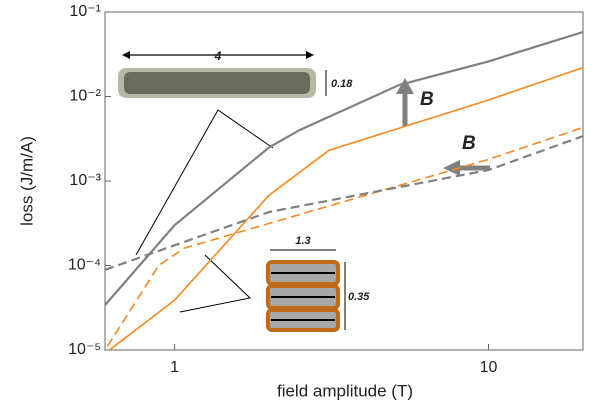 The height and width of the screenshot is (406, 594). Describe the element at coordinates (302, 241) in the screenshot. I see `annotation: 1.3` at that location.